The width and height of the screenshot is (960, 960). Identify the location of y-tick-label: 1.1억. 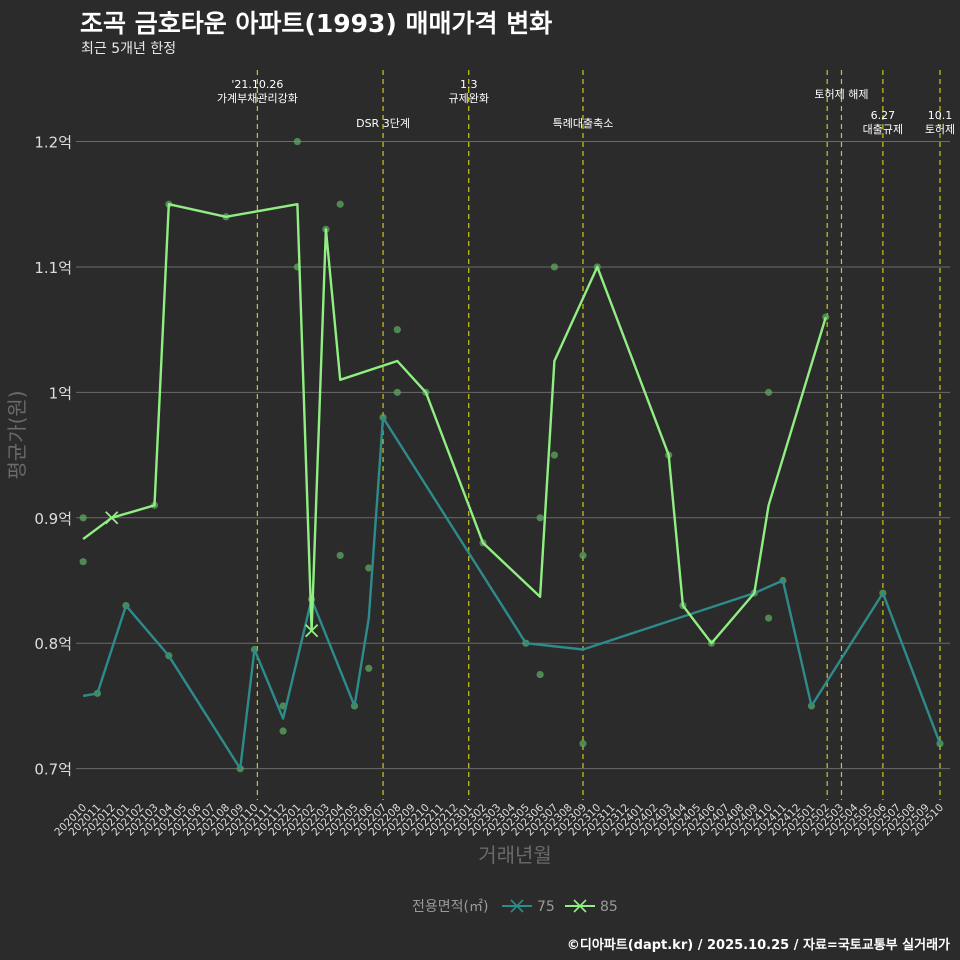
(53, 268).